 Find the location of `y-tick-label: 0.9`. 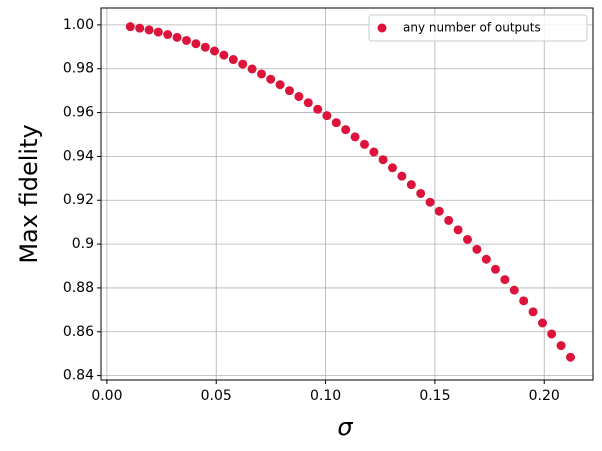

y-tick-label: 0.9 is located at coordinates (83, 244).